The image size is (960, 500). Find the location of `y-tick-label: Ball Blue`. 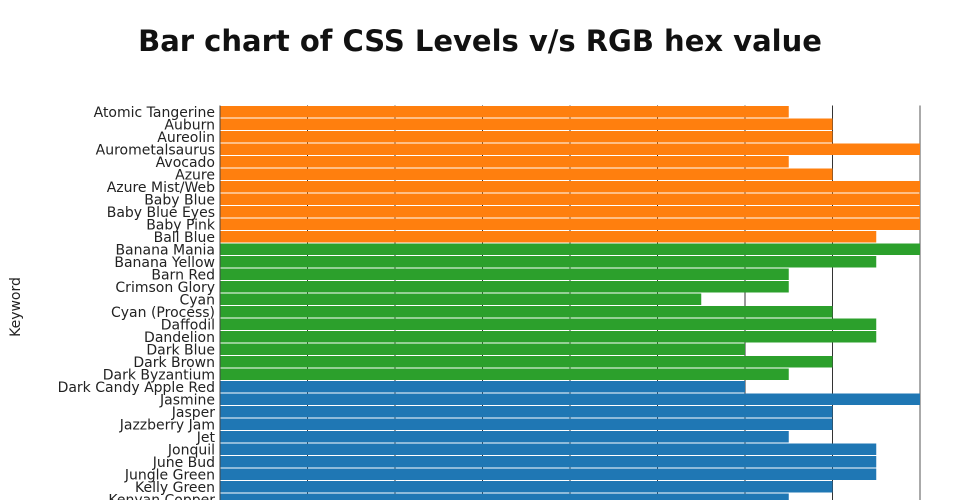

y-tick-label: Ball Blue is located at coordinates (184, 238).